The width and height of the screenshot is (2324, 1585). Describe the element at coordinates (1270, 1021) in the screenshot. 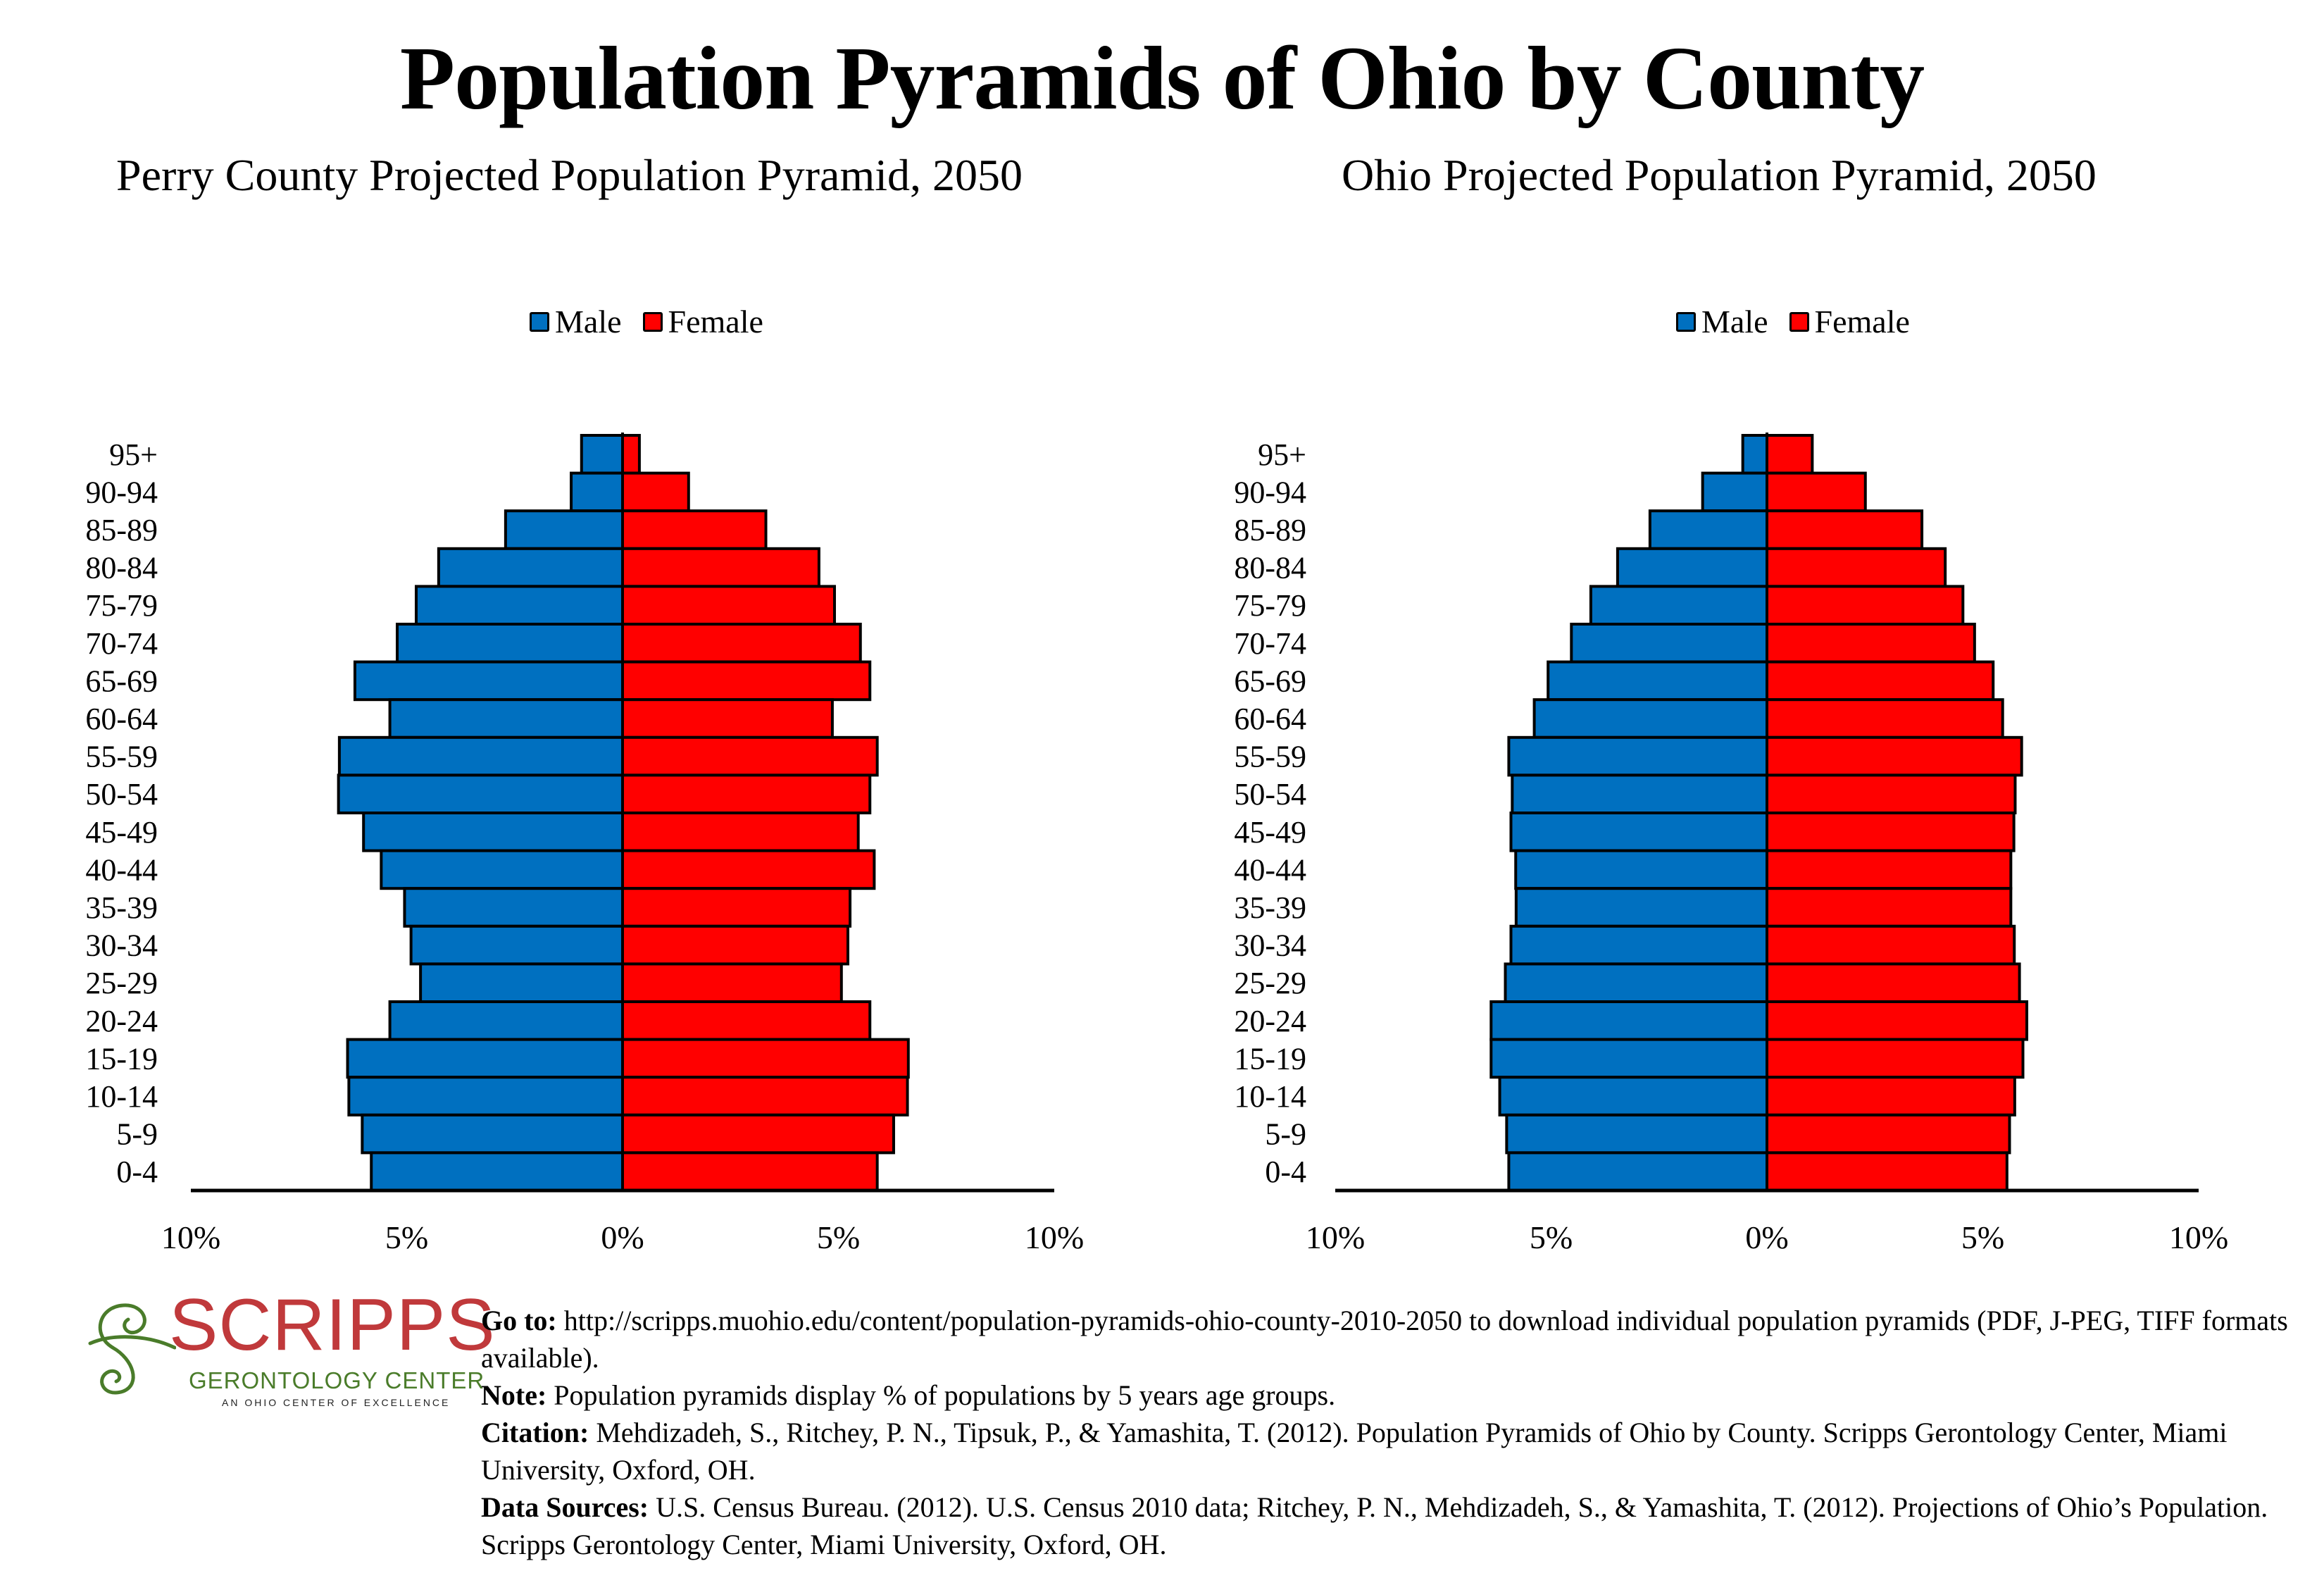

I see `ohio-age-label: 20-24` at that location.